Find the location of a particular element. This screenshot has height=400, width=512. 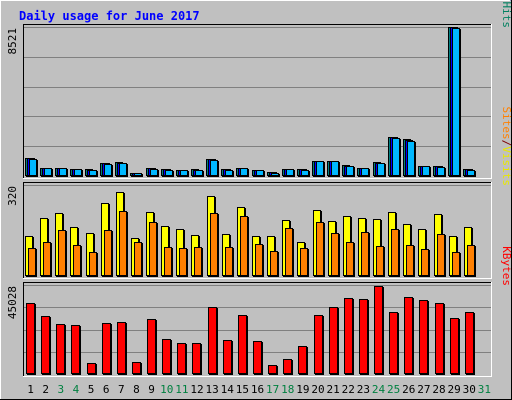

x-tick-label-day-27: 27 is located at coordinates (423, 389).